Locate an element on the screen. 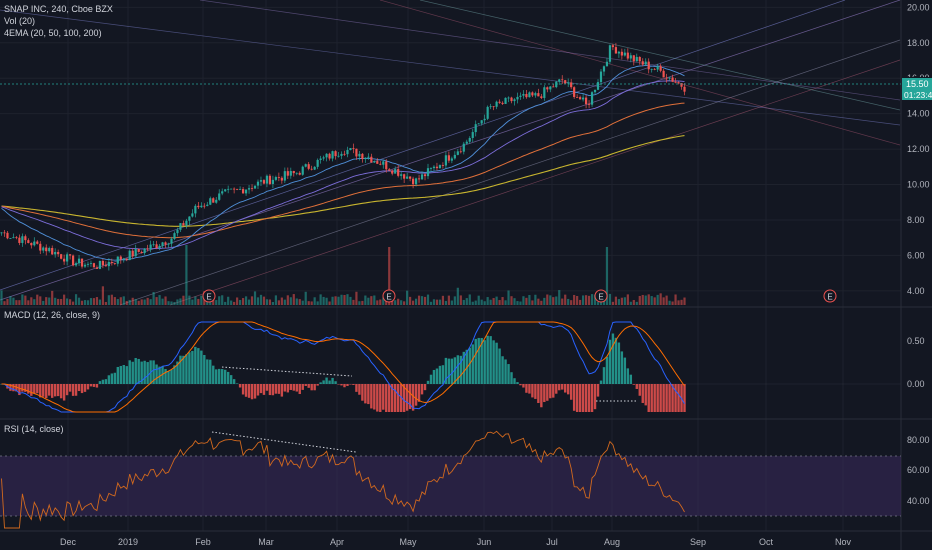 This screenshot has height=550, width=932. rsi-tick: 80.00 is located at coordinates (918, 440).